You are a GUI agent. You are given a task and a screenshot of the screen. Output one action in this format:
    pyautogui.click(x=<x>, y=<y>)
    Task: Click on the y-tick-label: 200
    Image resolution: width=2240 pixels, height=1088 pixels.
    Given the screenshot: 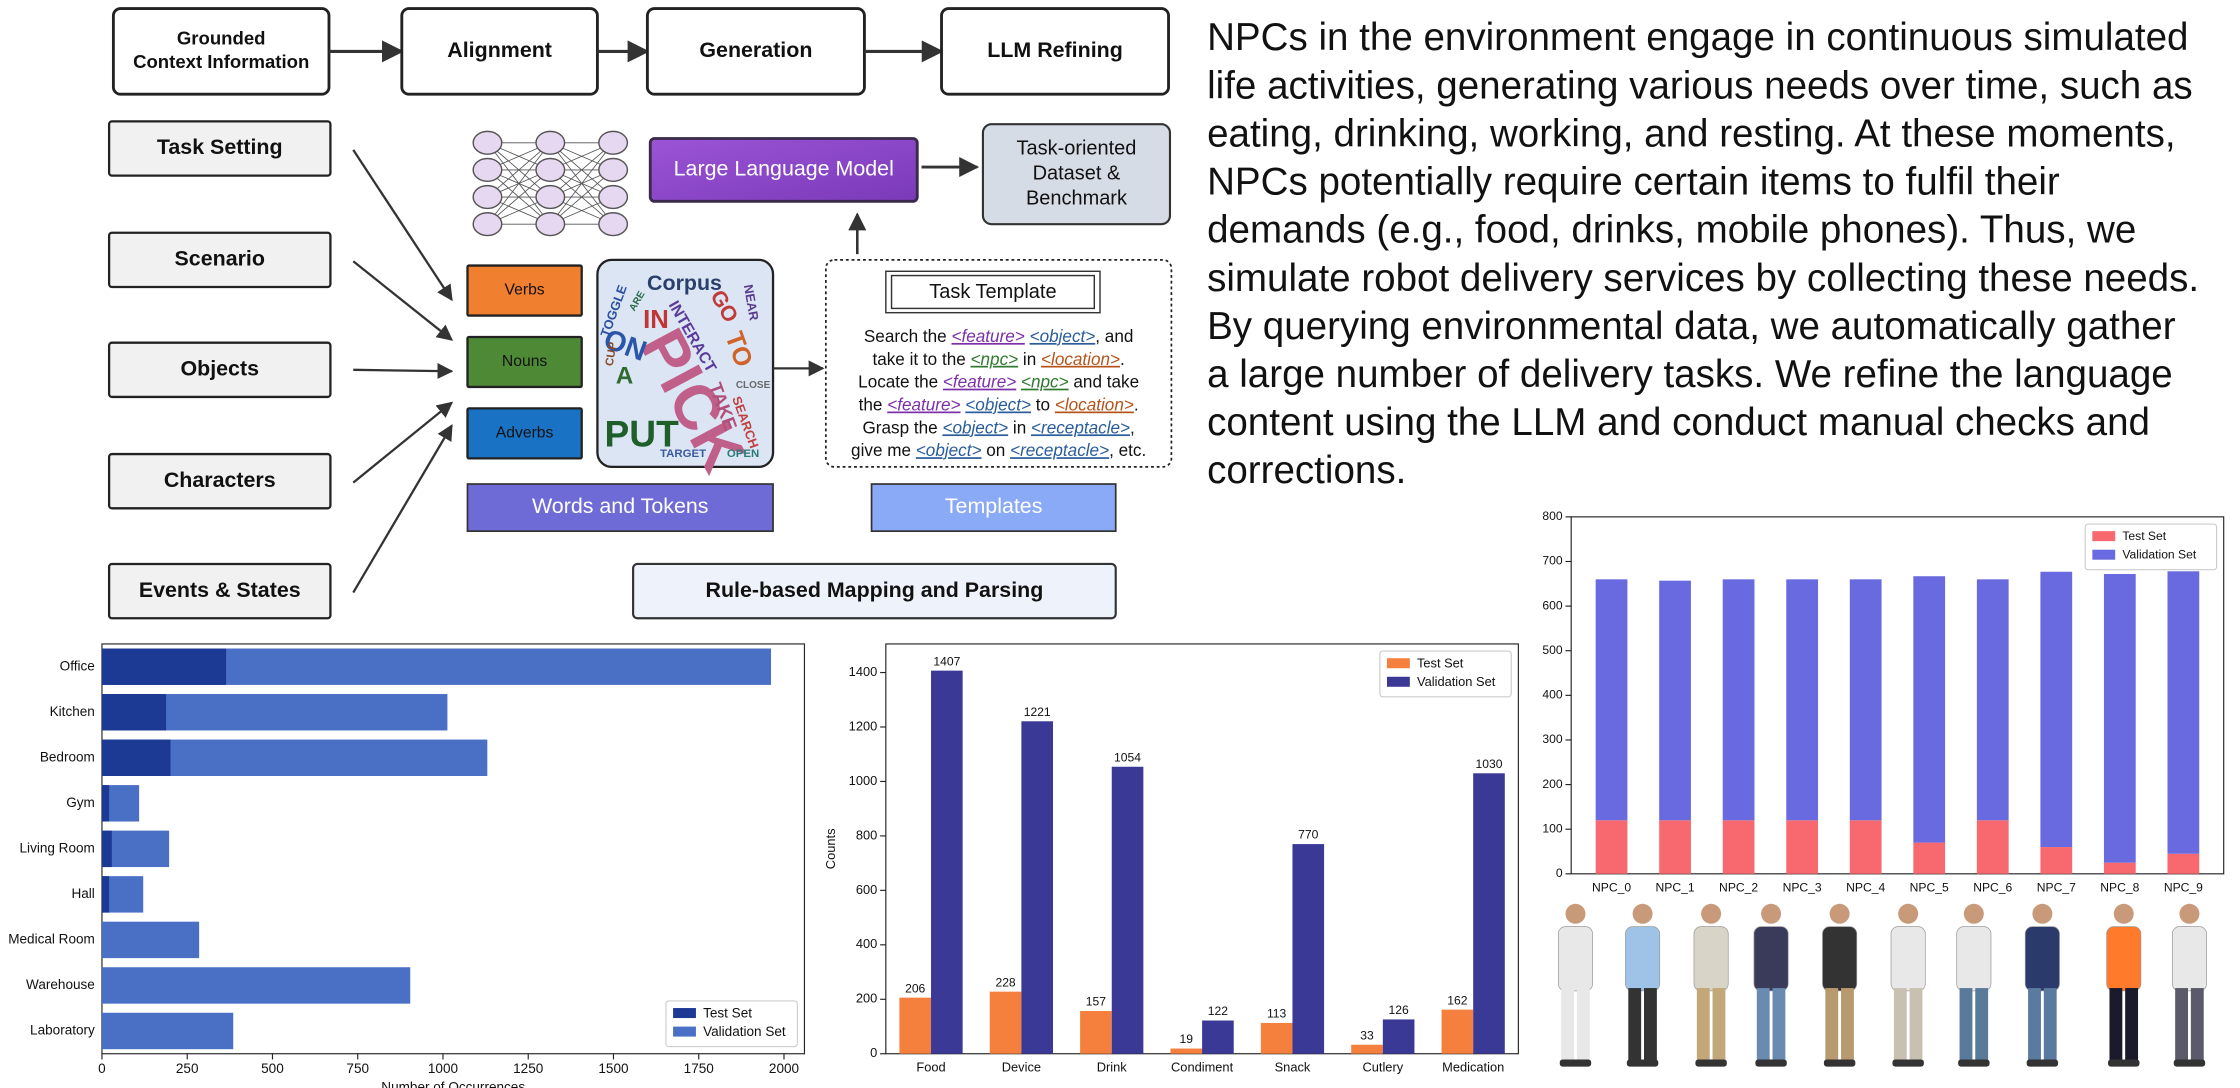 What is the action you would take?
    pyautogui.click(x=866, y=998)
    